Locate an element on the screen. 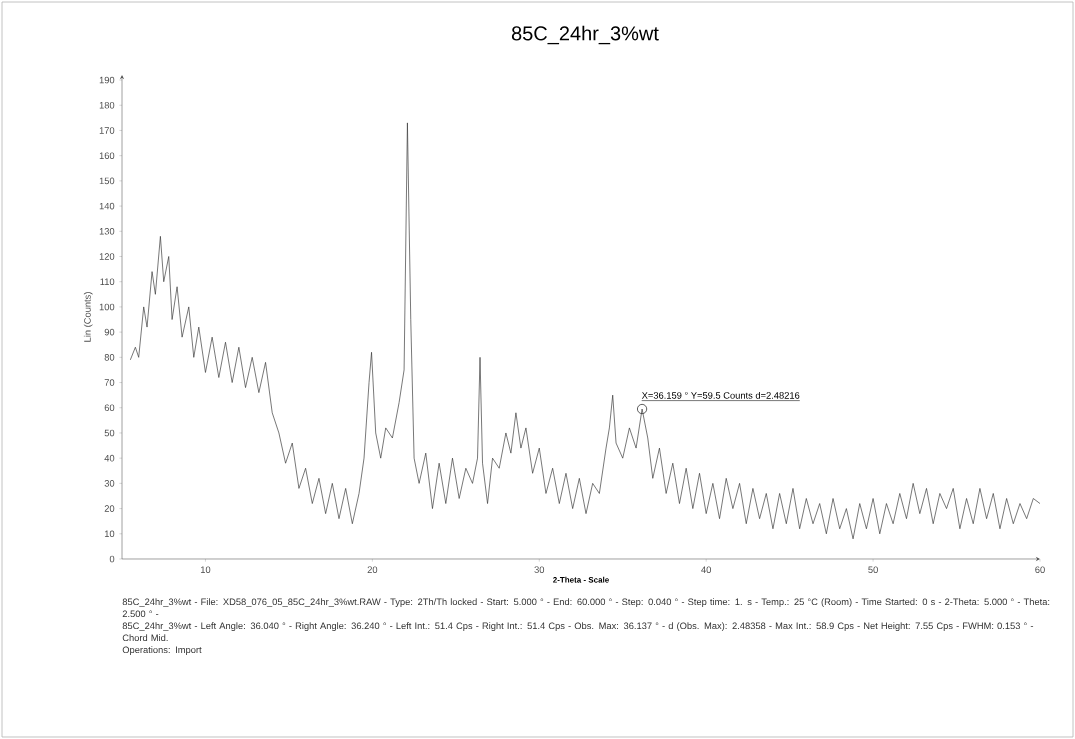 This screenshot has height=739, width=1075. y-tick-label: 130 is located at coordinates (107, 231).